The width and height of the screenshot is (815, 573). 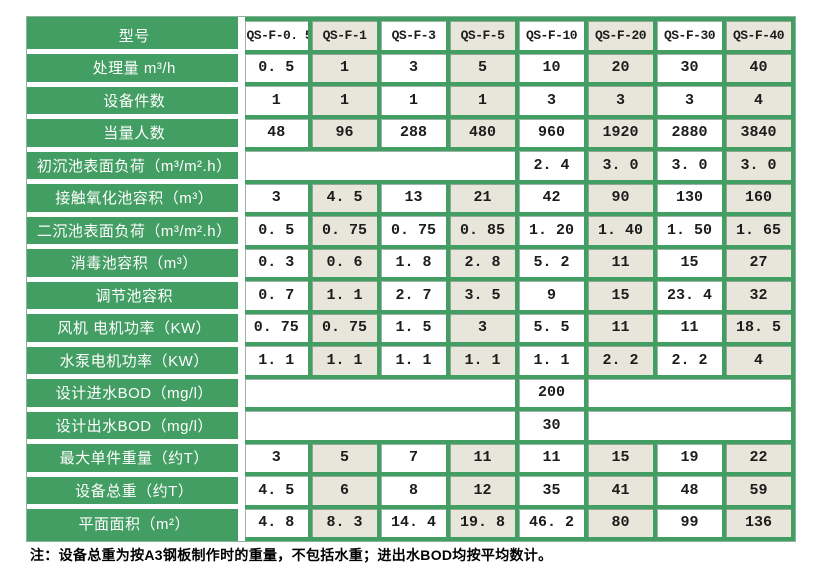 What do you see at coordinates (551, 295) in the screenshot?
I see `data-cell: 9` at bounding box center [551, 295].